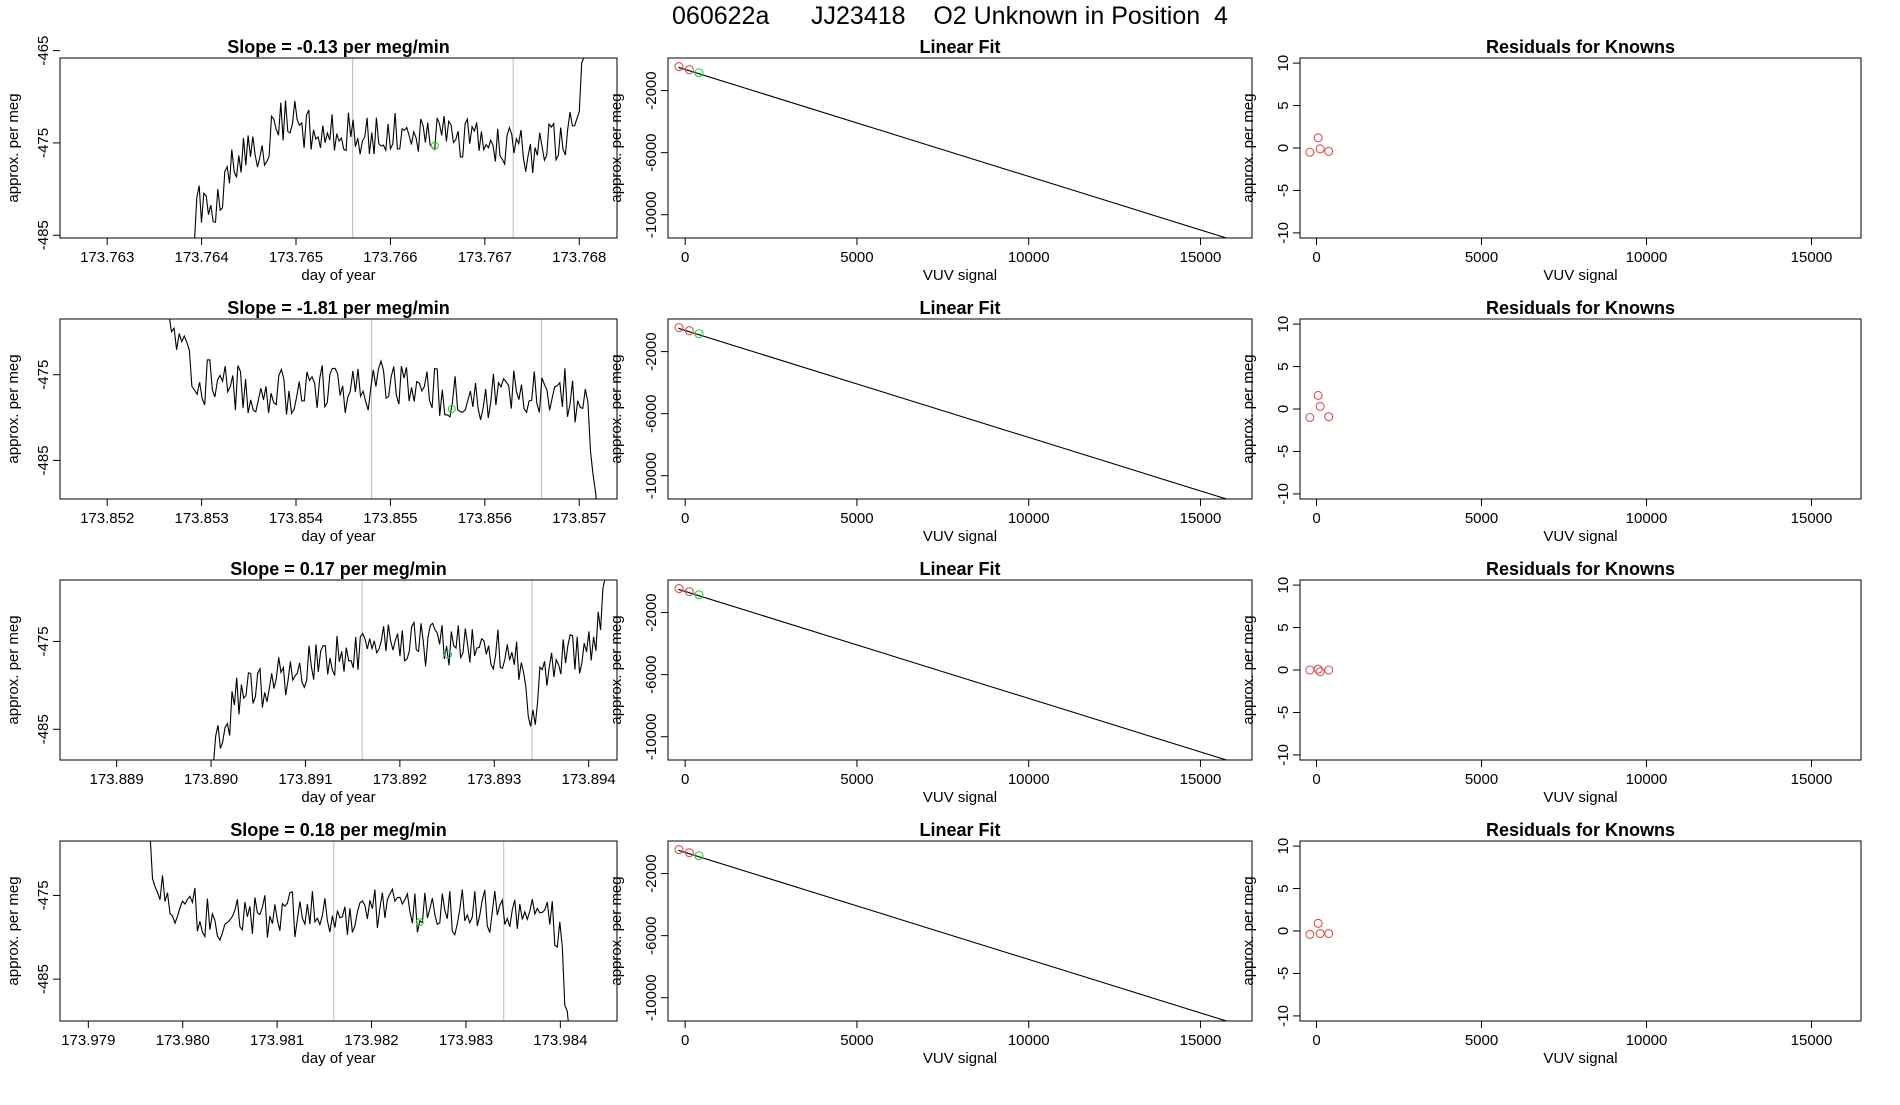  I want to click on x-tick-label: 173.854, so click(296, 518).